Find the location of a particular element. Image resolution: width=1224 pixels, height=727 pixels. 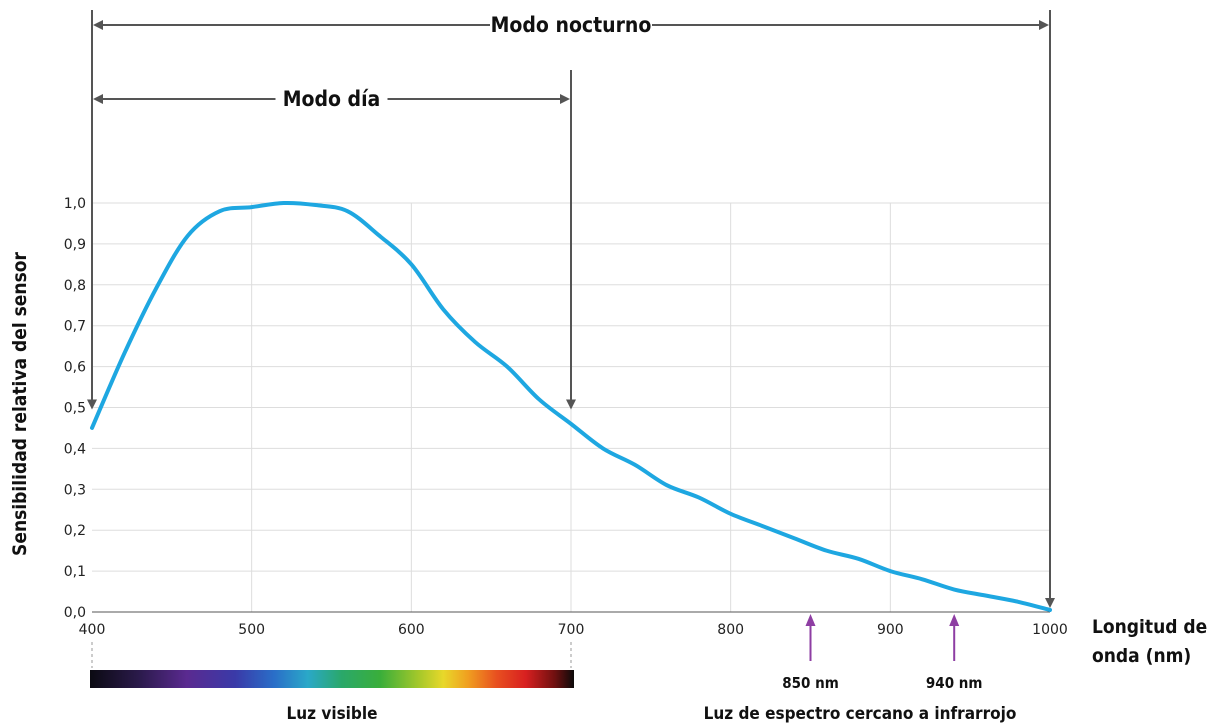

visible-light-label: Luz visible is located at coordinates (332, 714).